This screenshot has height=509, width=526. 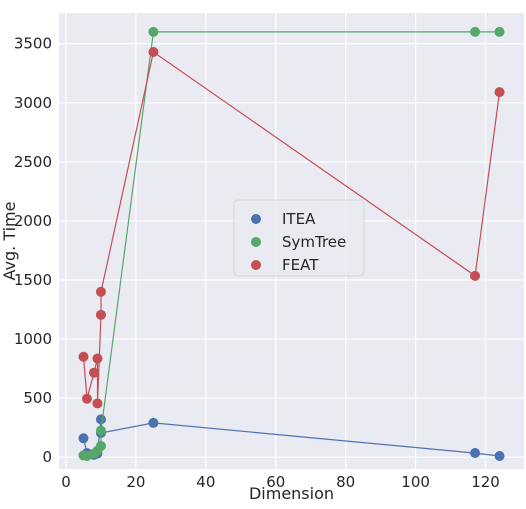 I want to click on legend-label-itea: ITEA, so click(x=299, y=219).